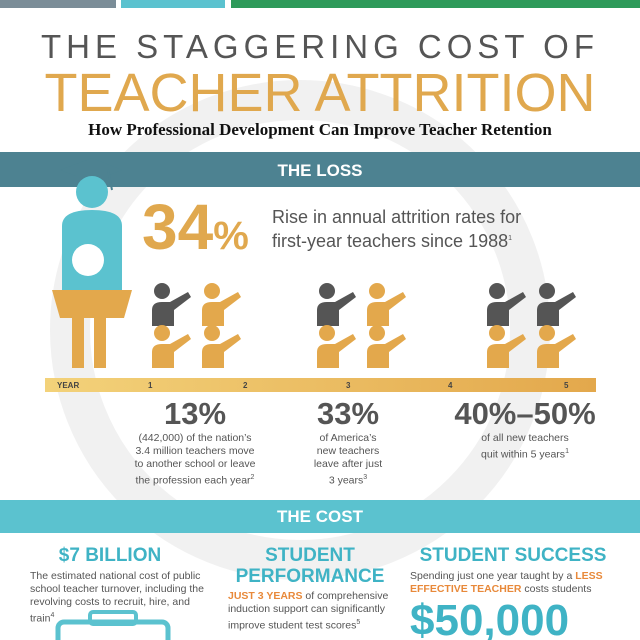  What do you see at coordinates (150, 385) in the screenshot?
I see `year: 1` at bounding box center [150, 385].